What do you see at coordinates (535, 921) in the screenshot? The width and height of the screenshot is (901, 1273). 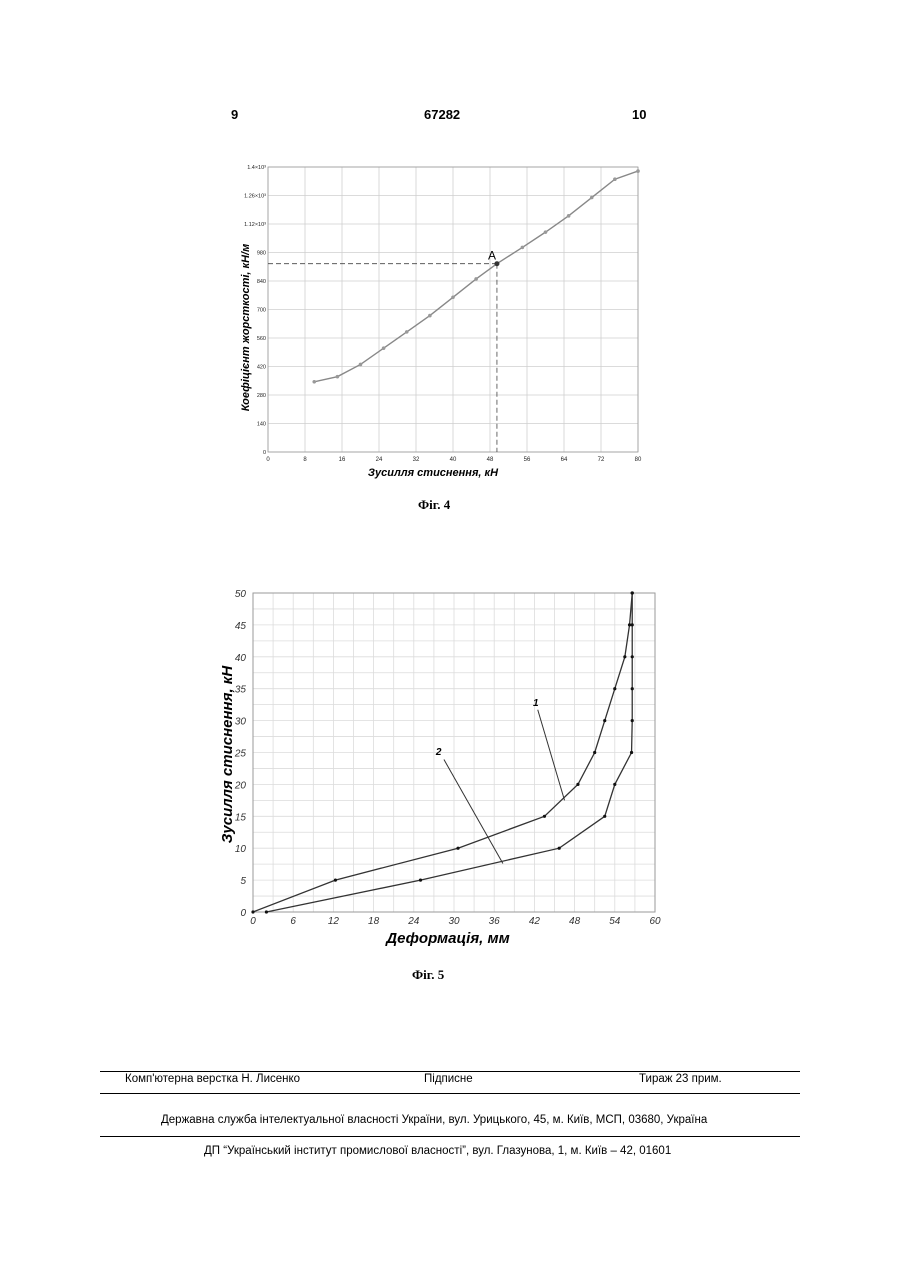 I see `x-tick-label: 42` at bounding box center [535, 921].